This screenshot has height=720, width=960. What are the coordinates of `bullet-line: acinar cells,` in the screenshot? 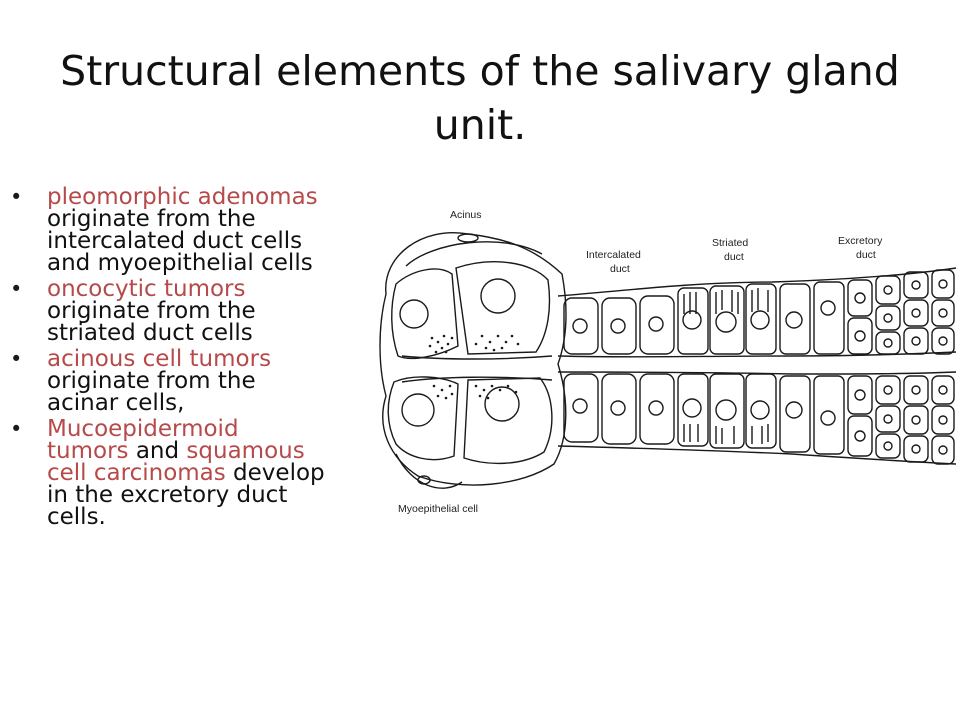 It's located at (116, 403).